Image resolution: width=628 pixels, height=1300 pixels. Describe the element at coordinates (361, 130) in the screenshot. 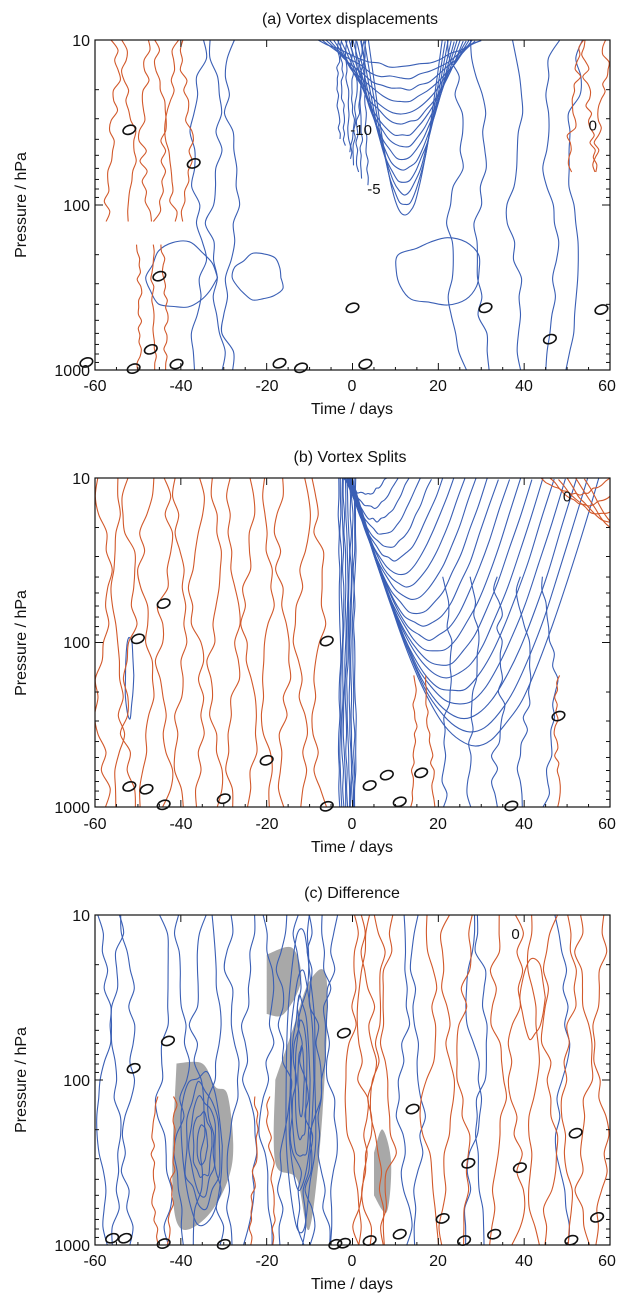

I see `contour-value-label: -10` at that location.